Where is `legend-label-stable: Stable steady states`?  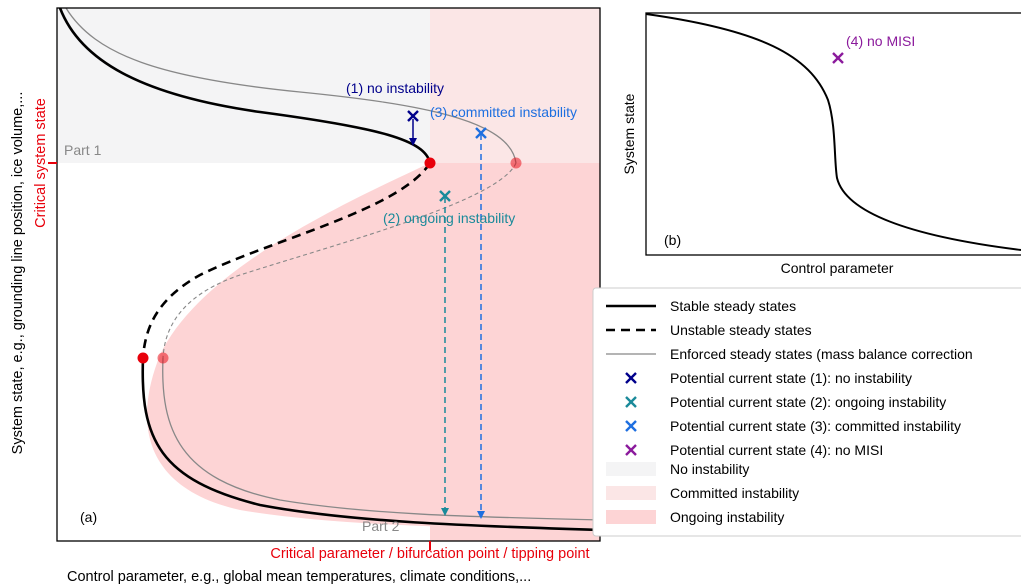
legend-label-stable: Stable steady states is located at coordinates (733, 306).